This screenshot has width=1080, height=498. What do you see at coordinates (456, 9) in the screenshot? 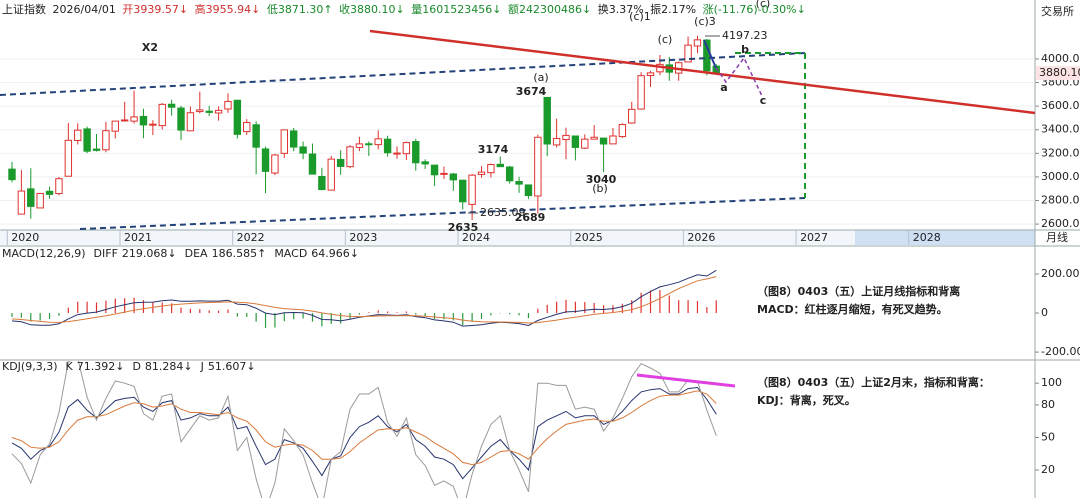
I see `header-item: 量1601523456↓` at bounding box center [456, 9].